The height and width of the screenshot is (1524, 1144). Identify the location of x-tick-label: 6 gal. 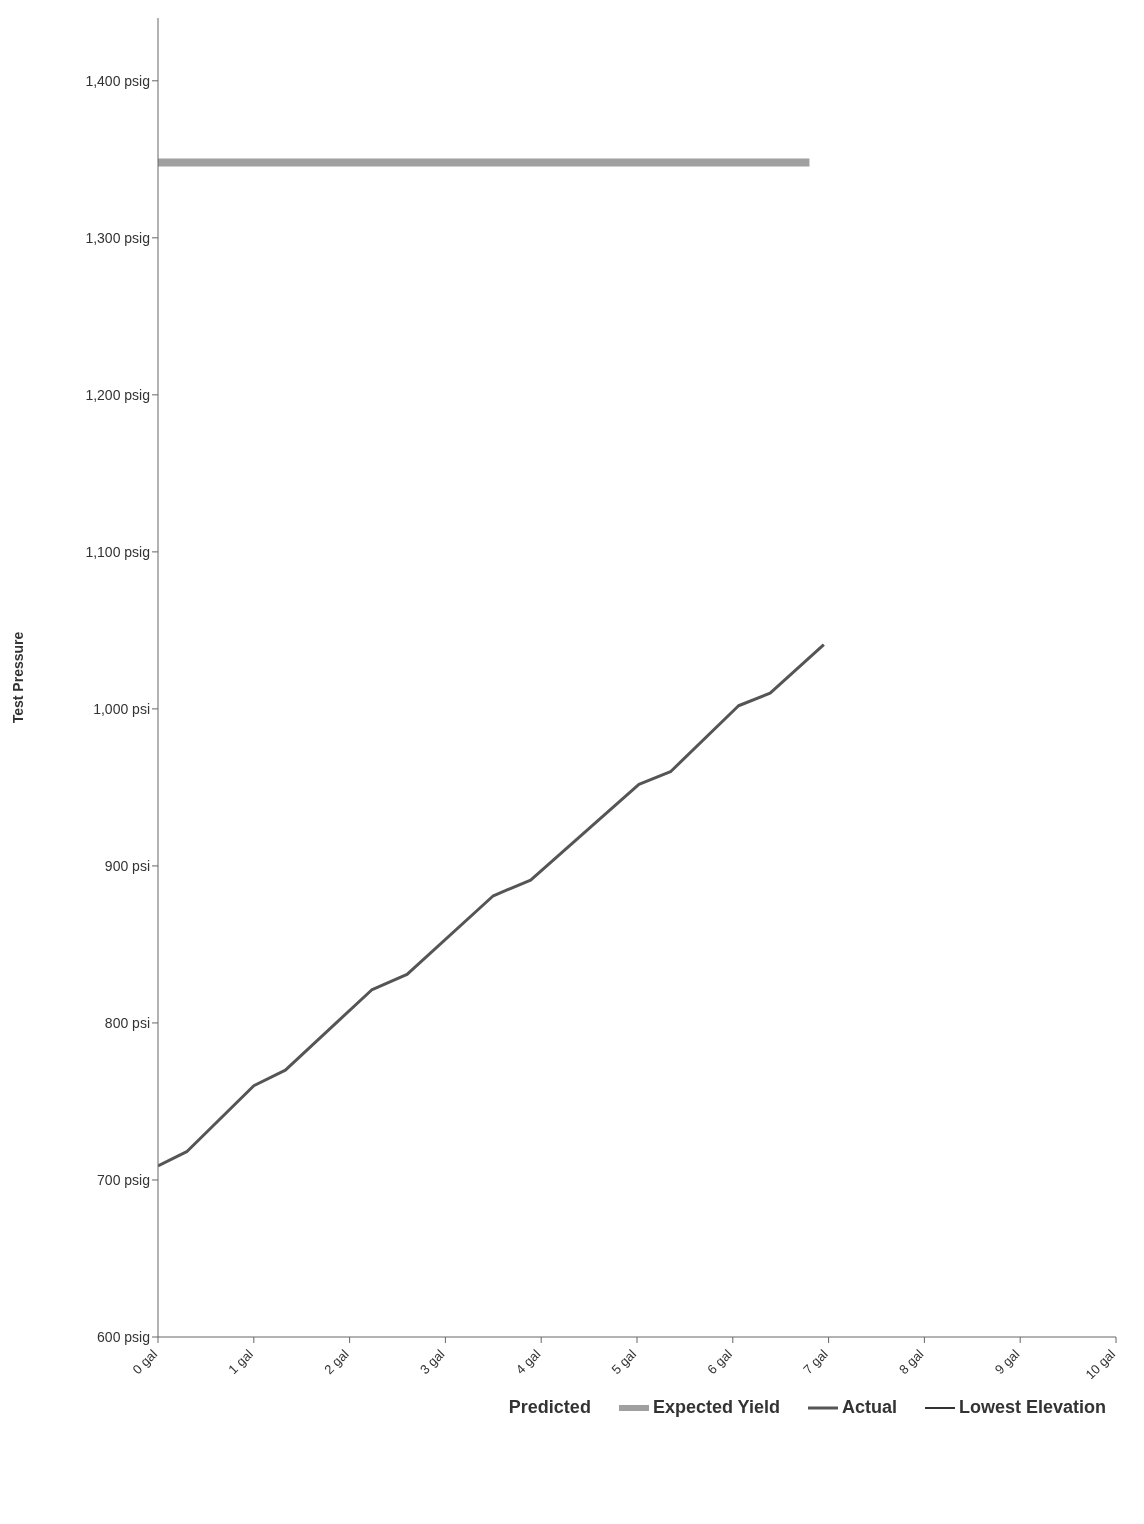
(719, 1362).